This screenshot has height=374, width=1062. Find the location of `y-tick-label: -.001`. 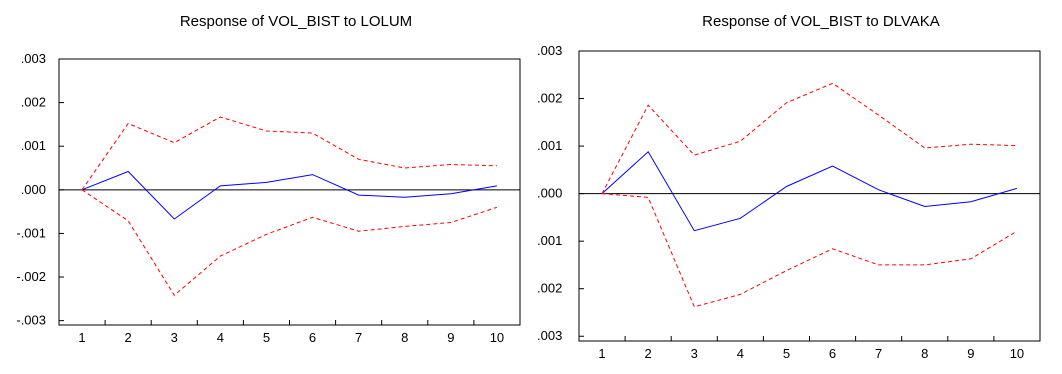

y-tick-label: -.001 is located at coordinates (31, 232).